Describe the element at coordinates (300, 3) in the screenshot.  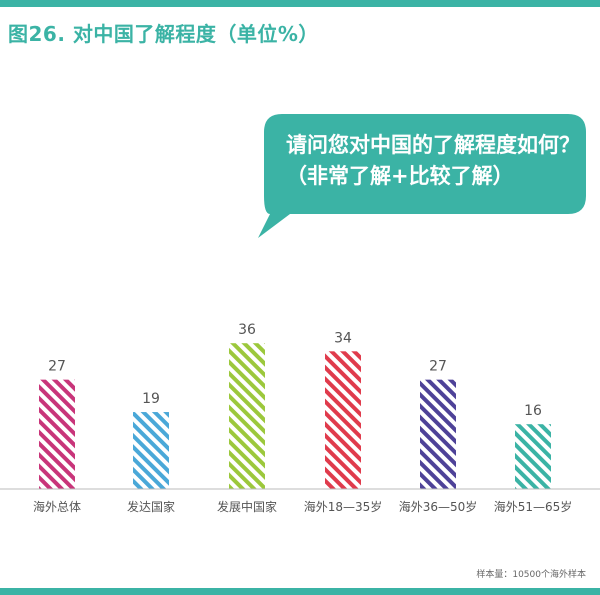
I see `top-accent-rule` at that location.